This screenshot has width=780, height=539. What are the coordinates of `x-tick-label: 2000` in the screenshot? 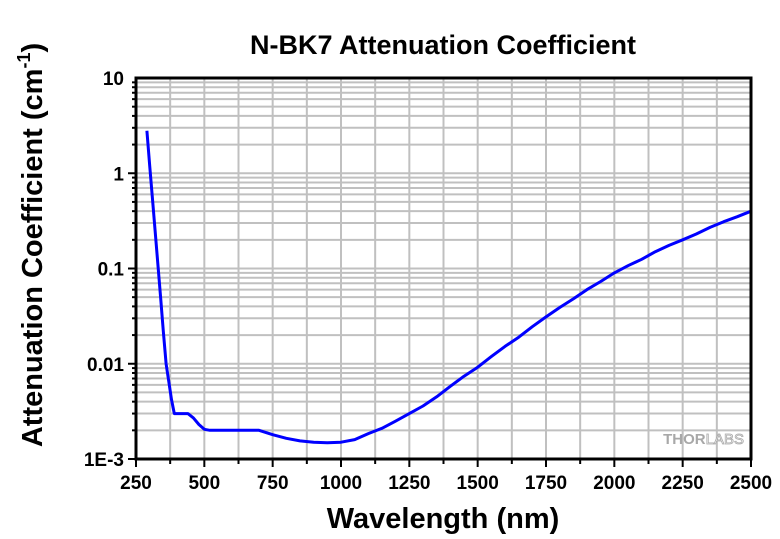 It's located at (614, 483).